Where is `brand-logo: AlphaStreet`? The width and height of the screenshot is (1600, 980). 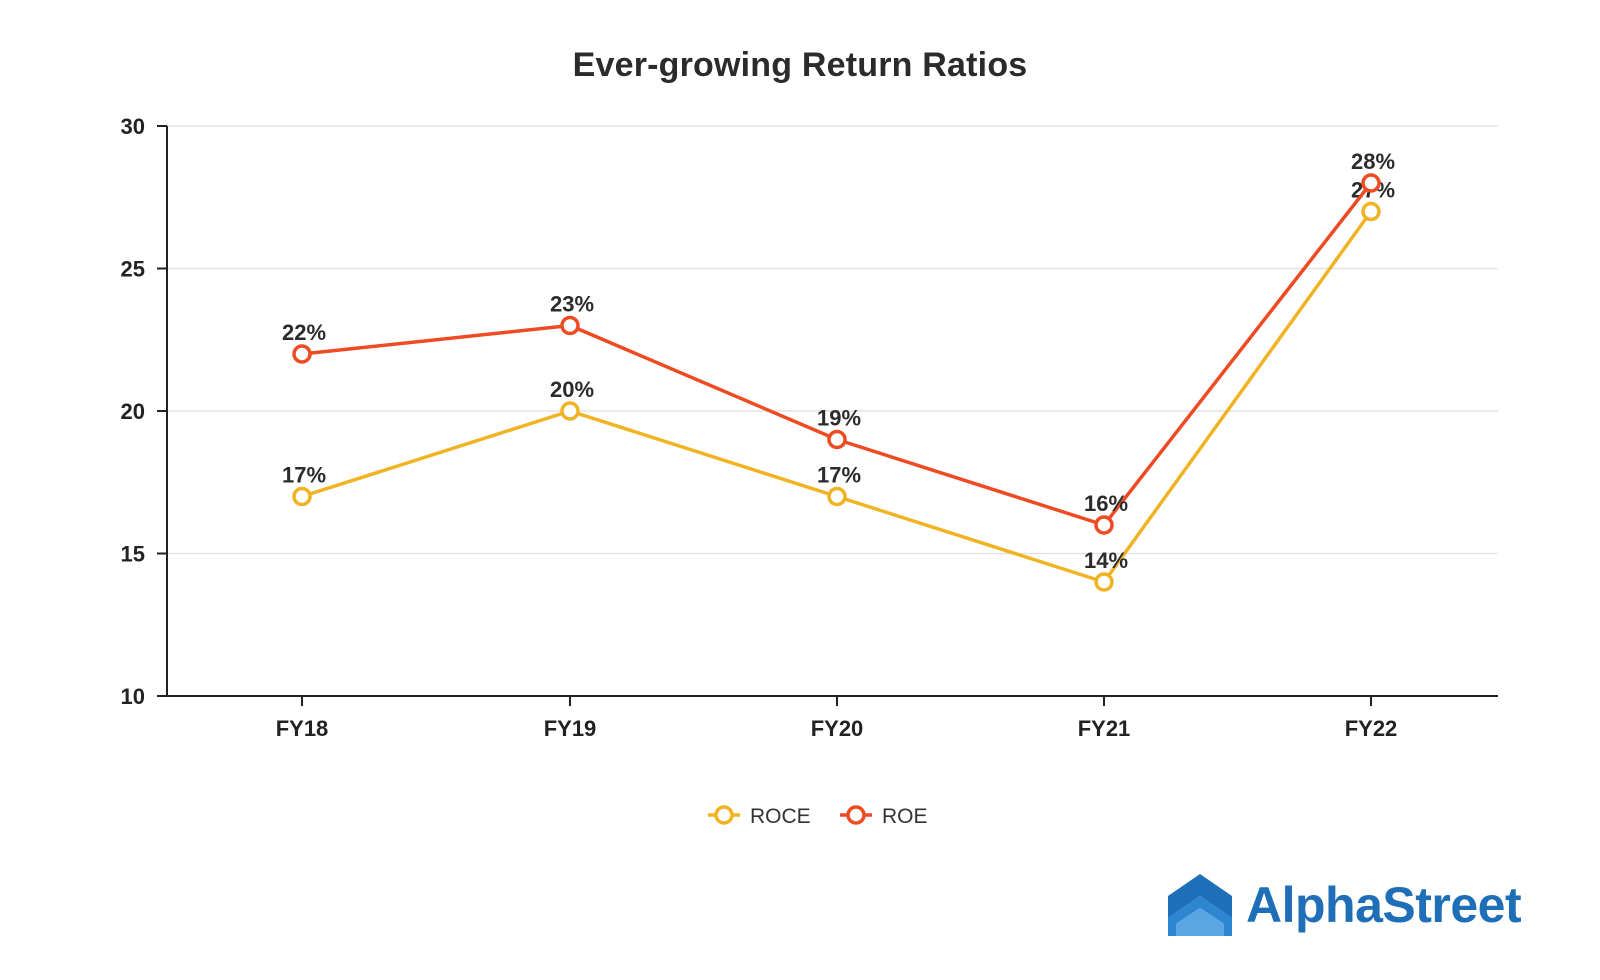
brand-logo: AlphaStreet is located at coordinates (1345, 905).